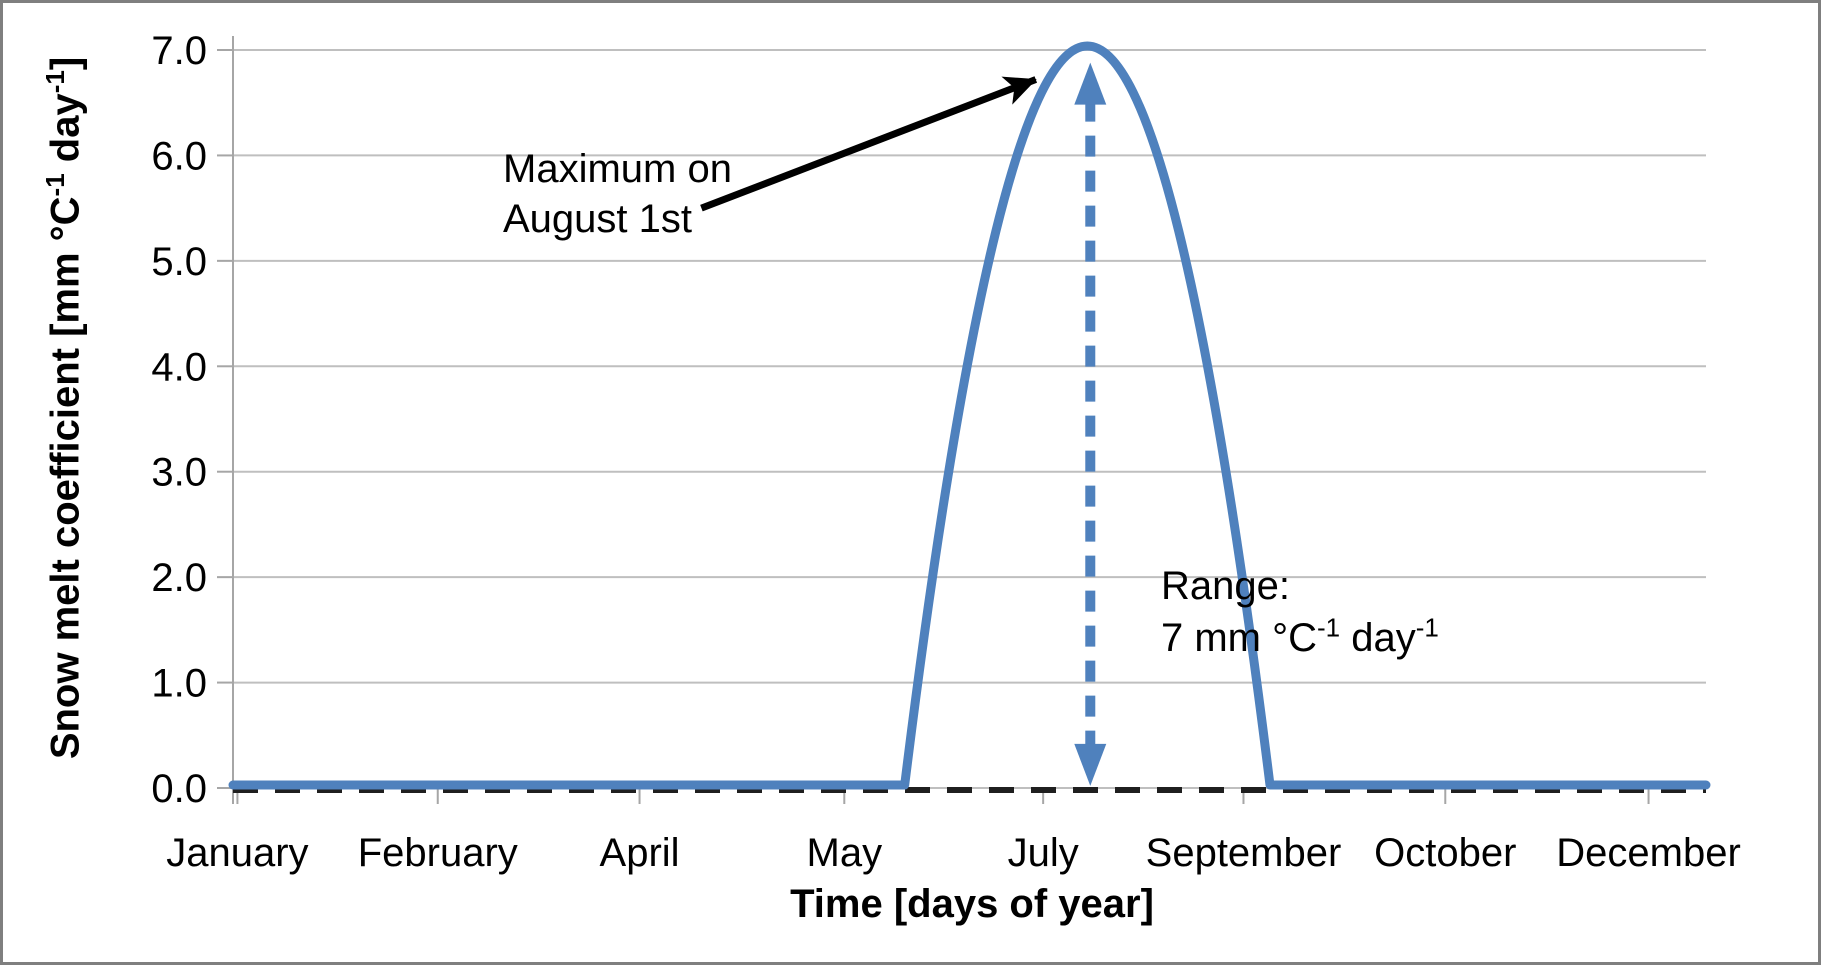  Describe the element at coordinates (640, 853) in the screenshot. I see `x-tick-label: April` at that location.